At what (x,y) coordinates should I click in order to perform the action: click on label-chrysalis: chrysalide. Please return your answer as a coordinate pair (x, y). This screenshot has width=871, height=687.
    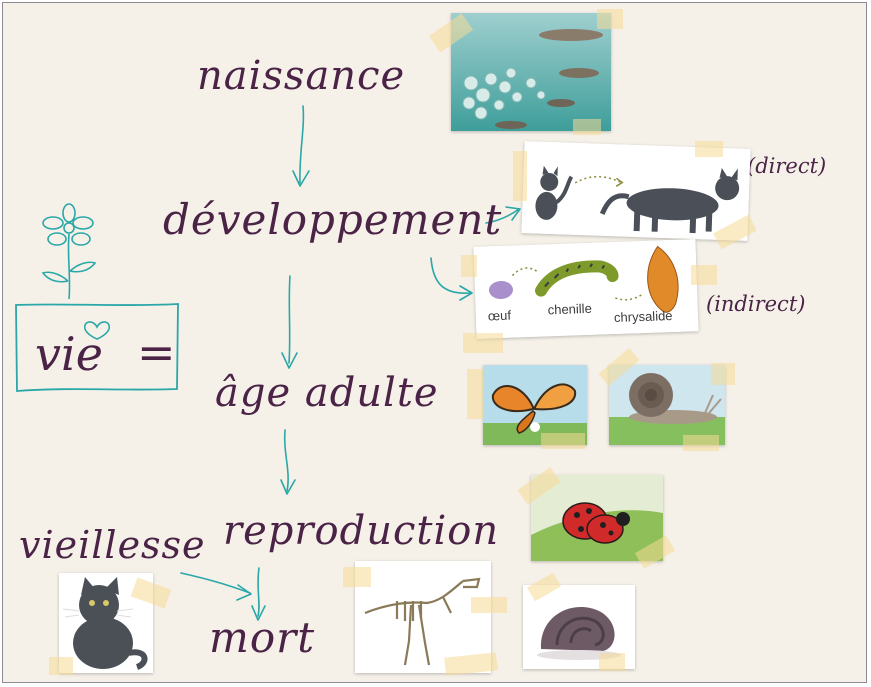
    Looking at the image, I should click on (643, 317).